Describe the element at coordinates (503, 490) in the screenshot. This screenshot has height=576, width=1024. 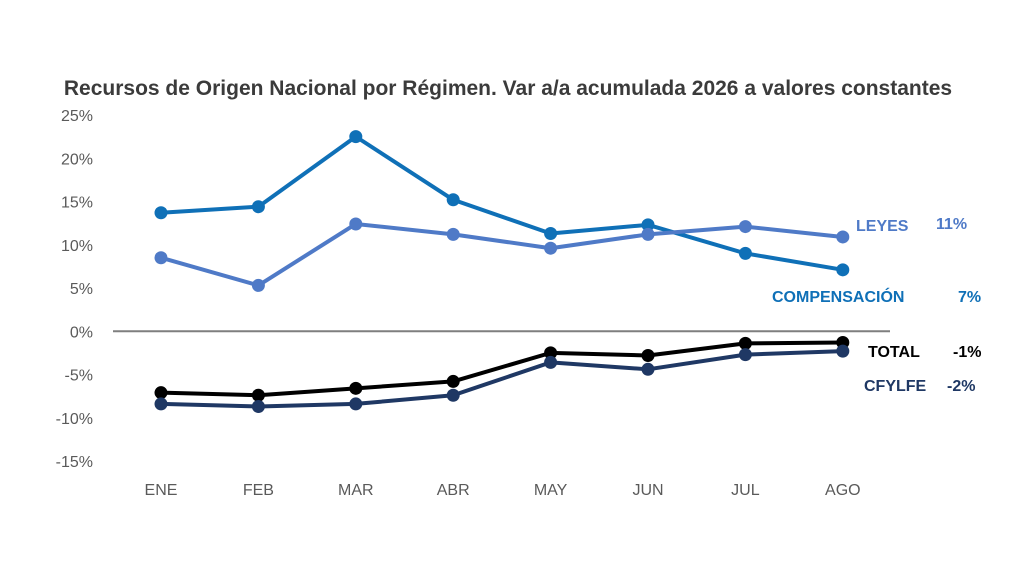
I see `x-axis-ticks: ENE FEB MAR ABR MAY JUN JUL AGO` at that location.